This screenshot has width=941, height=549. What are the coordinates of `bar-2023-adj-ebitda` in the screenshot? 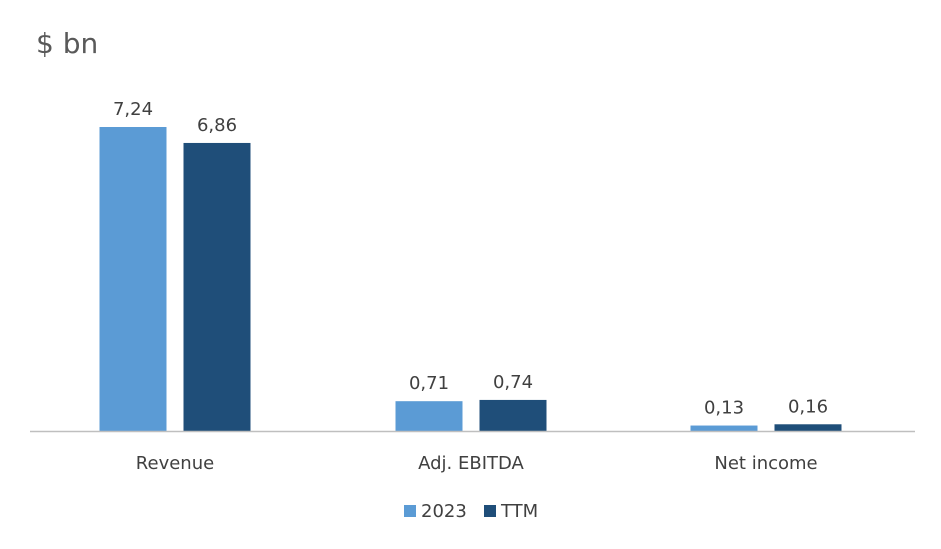 It's located at (429, 416).